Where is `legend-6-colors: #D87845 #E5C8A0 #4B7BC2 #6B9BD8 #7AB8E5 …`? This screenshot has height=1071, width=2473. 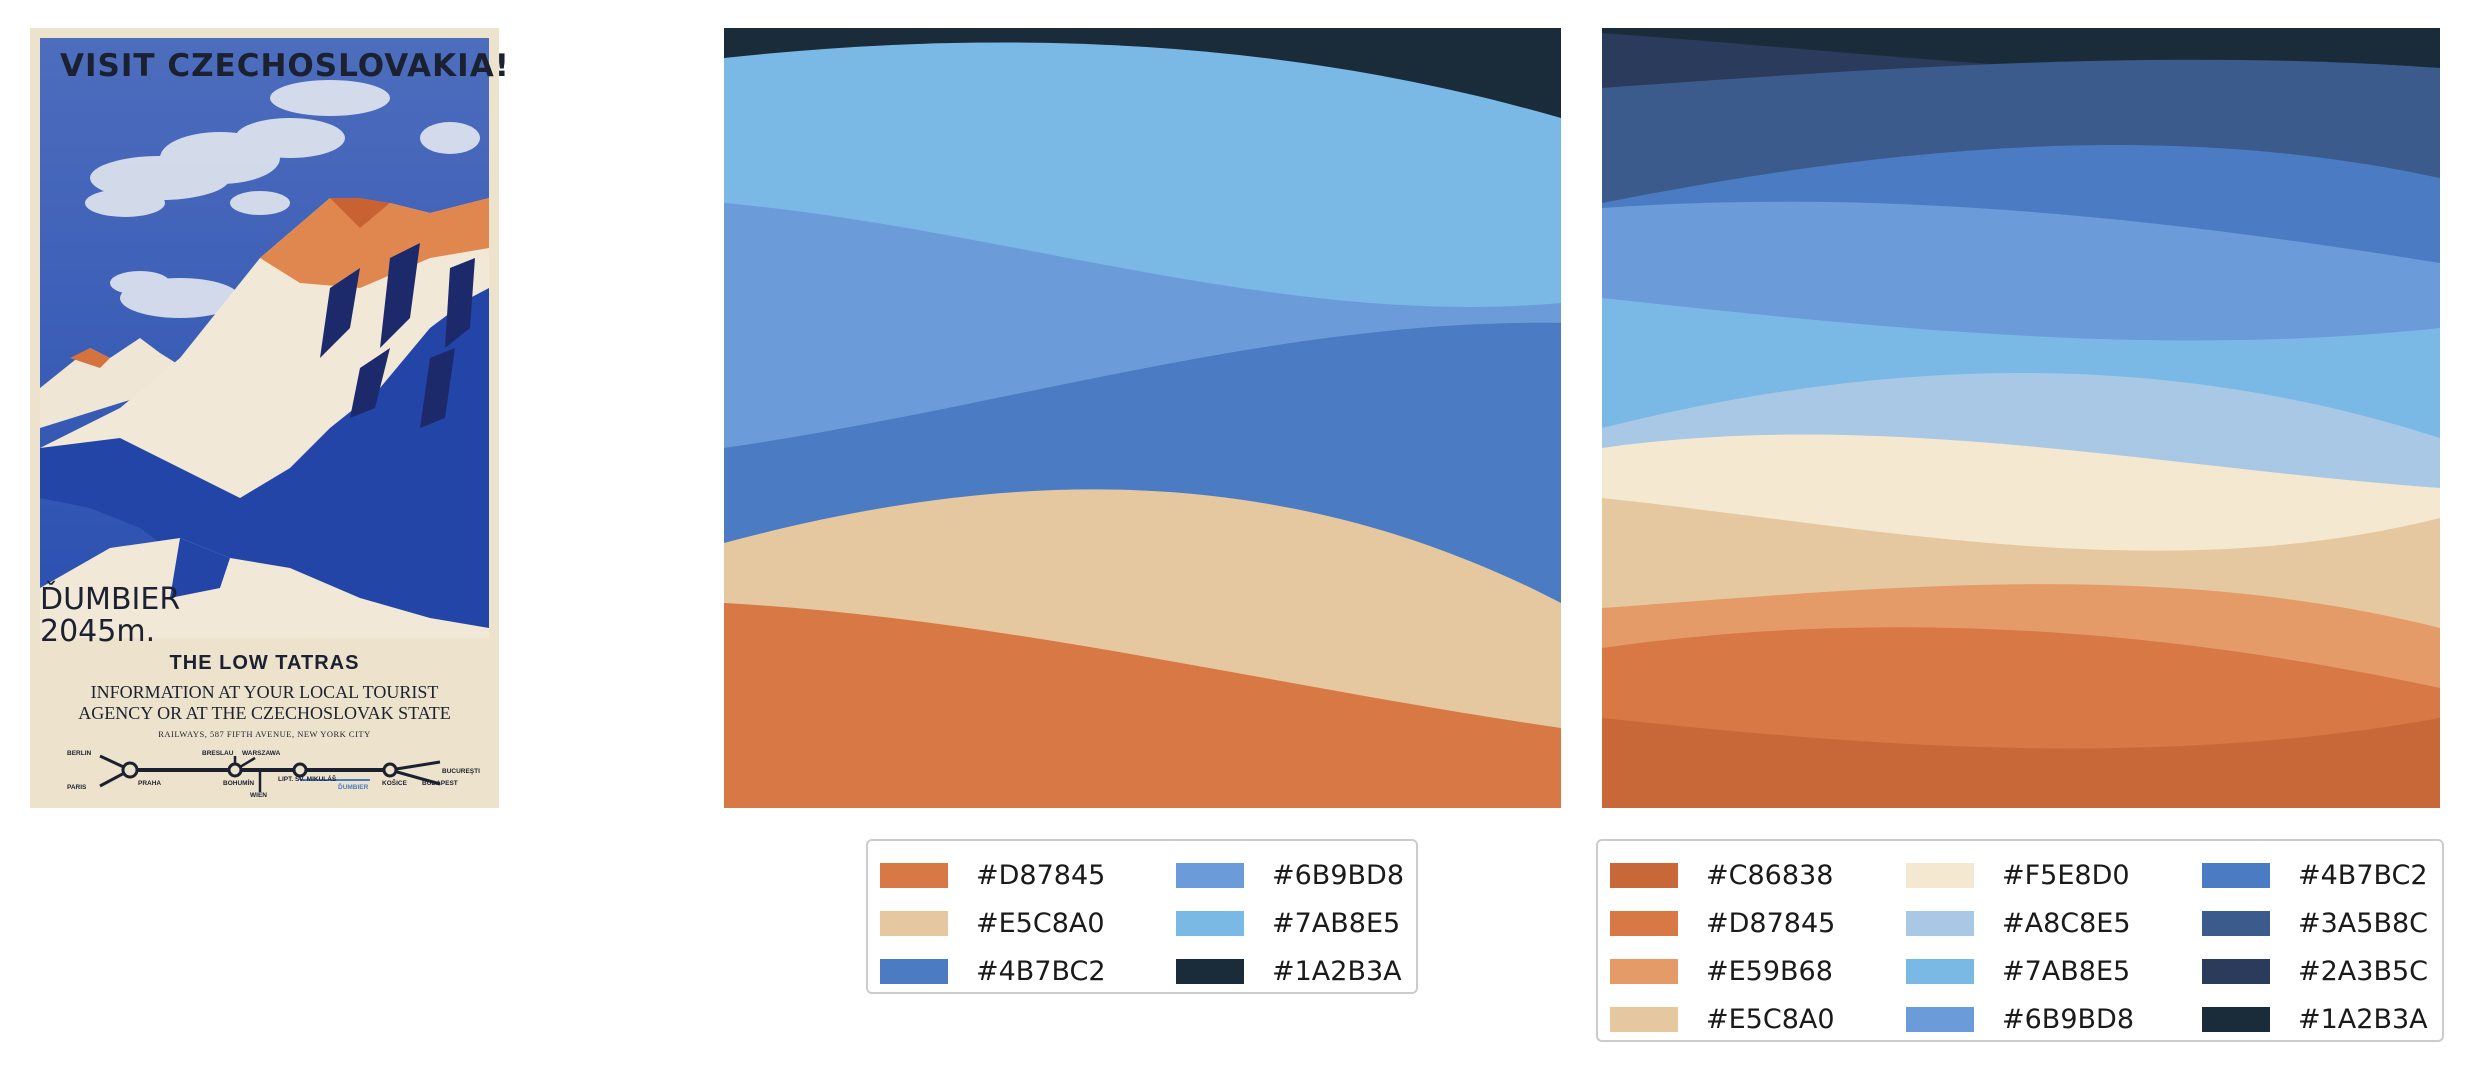 legend-6-colors: #D87845 #E5C8A0 #4B7BC2 #6B9BD8 #7AB8E5 … is located at coordinates (1142, 916).